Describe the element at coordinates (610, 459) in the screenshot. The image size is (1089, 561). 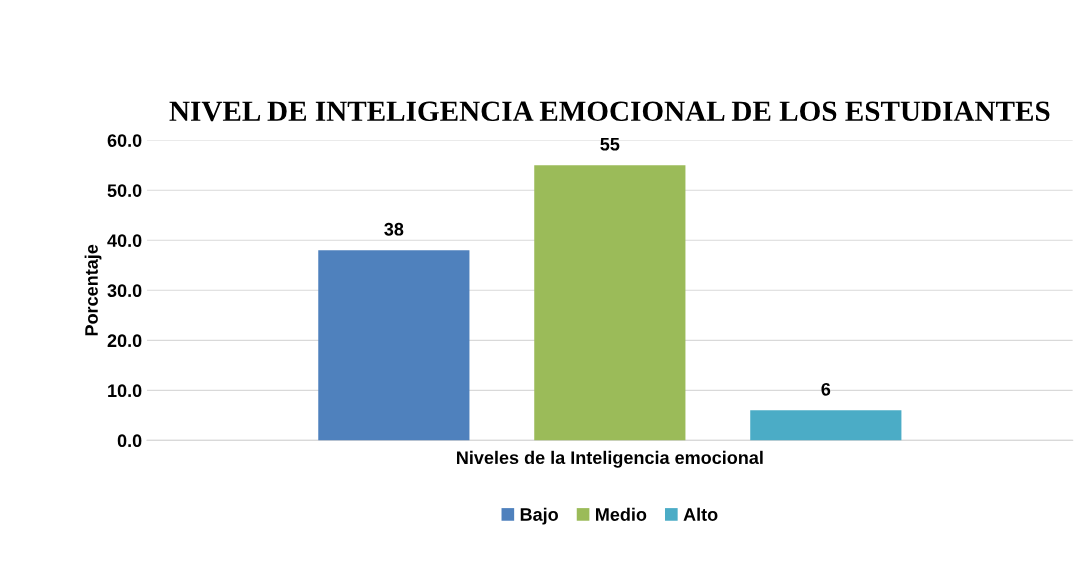
I see `x-axis-title: Niveles de la Inteligencia emocional` at that location.